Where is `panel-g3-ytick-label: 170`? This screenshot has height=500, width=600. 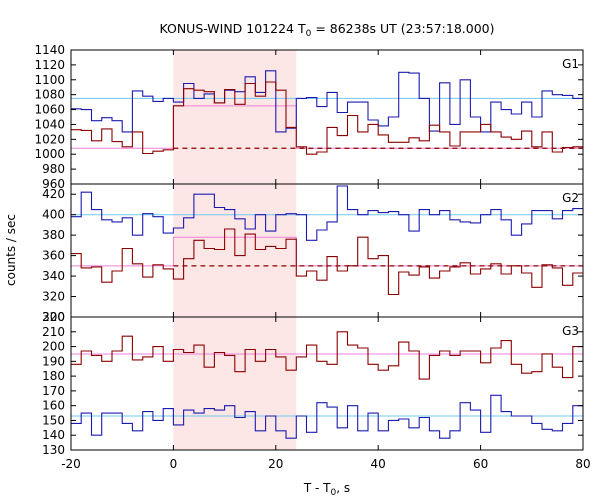
panel-g3-ytick-label: 170 is located at coordinates (53, 391).